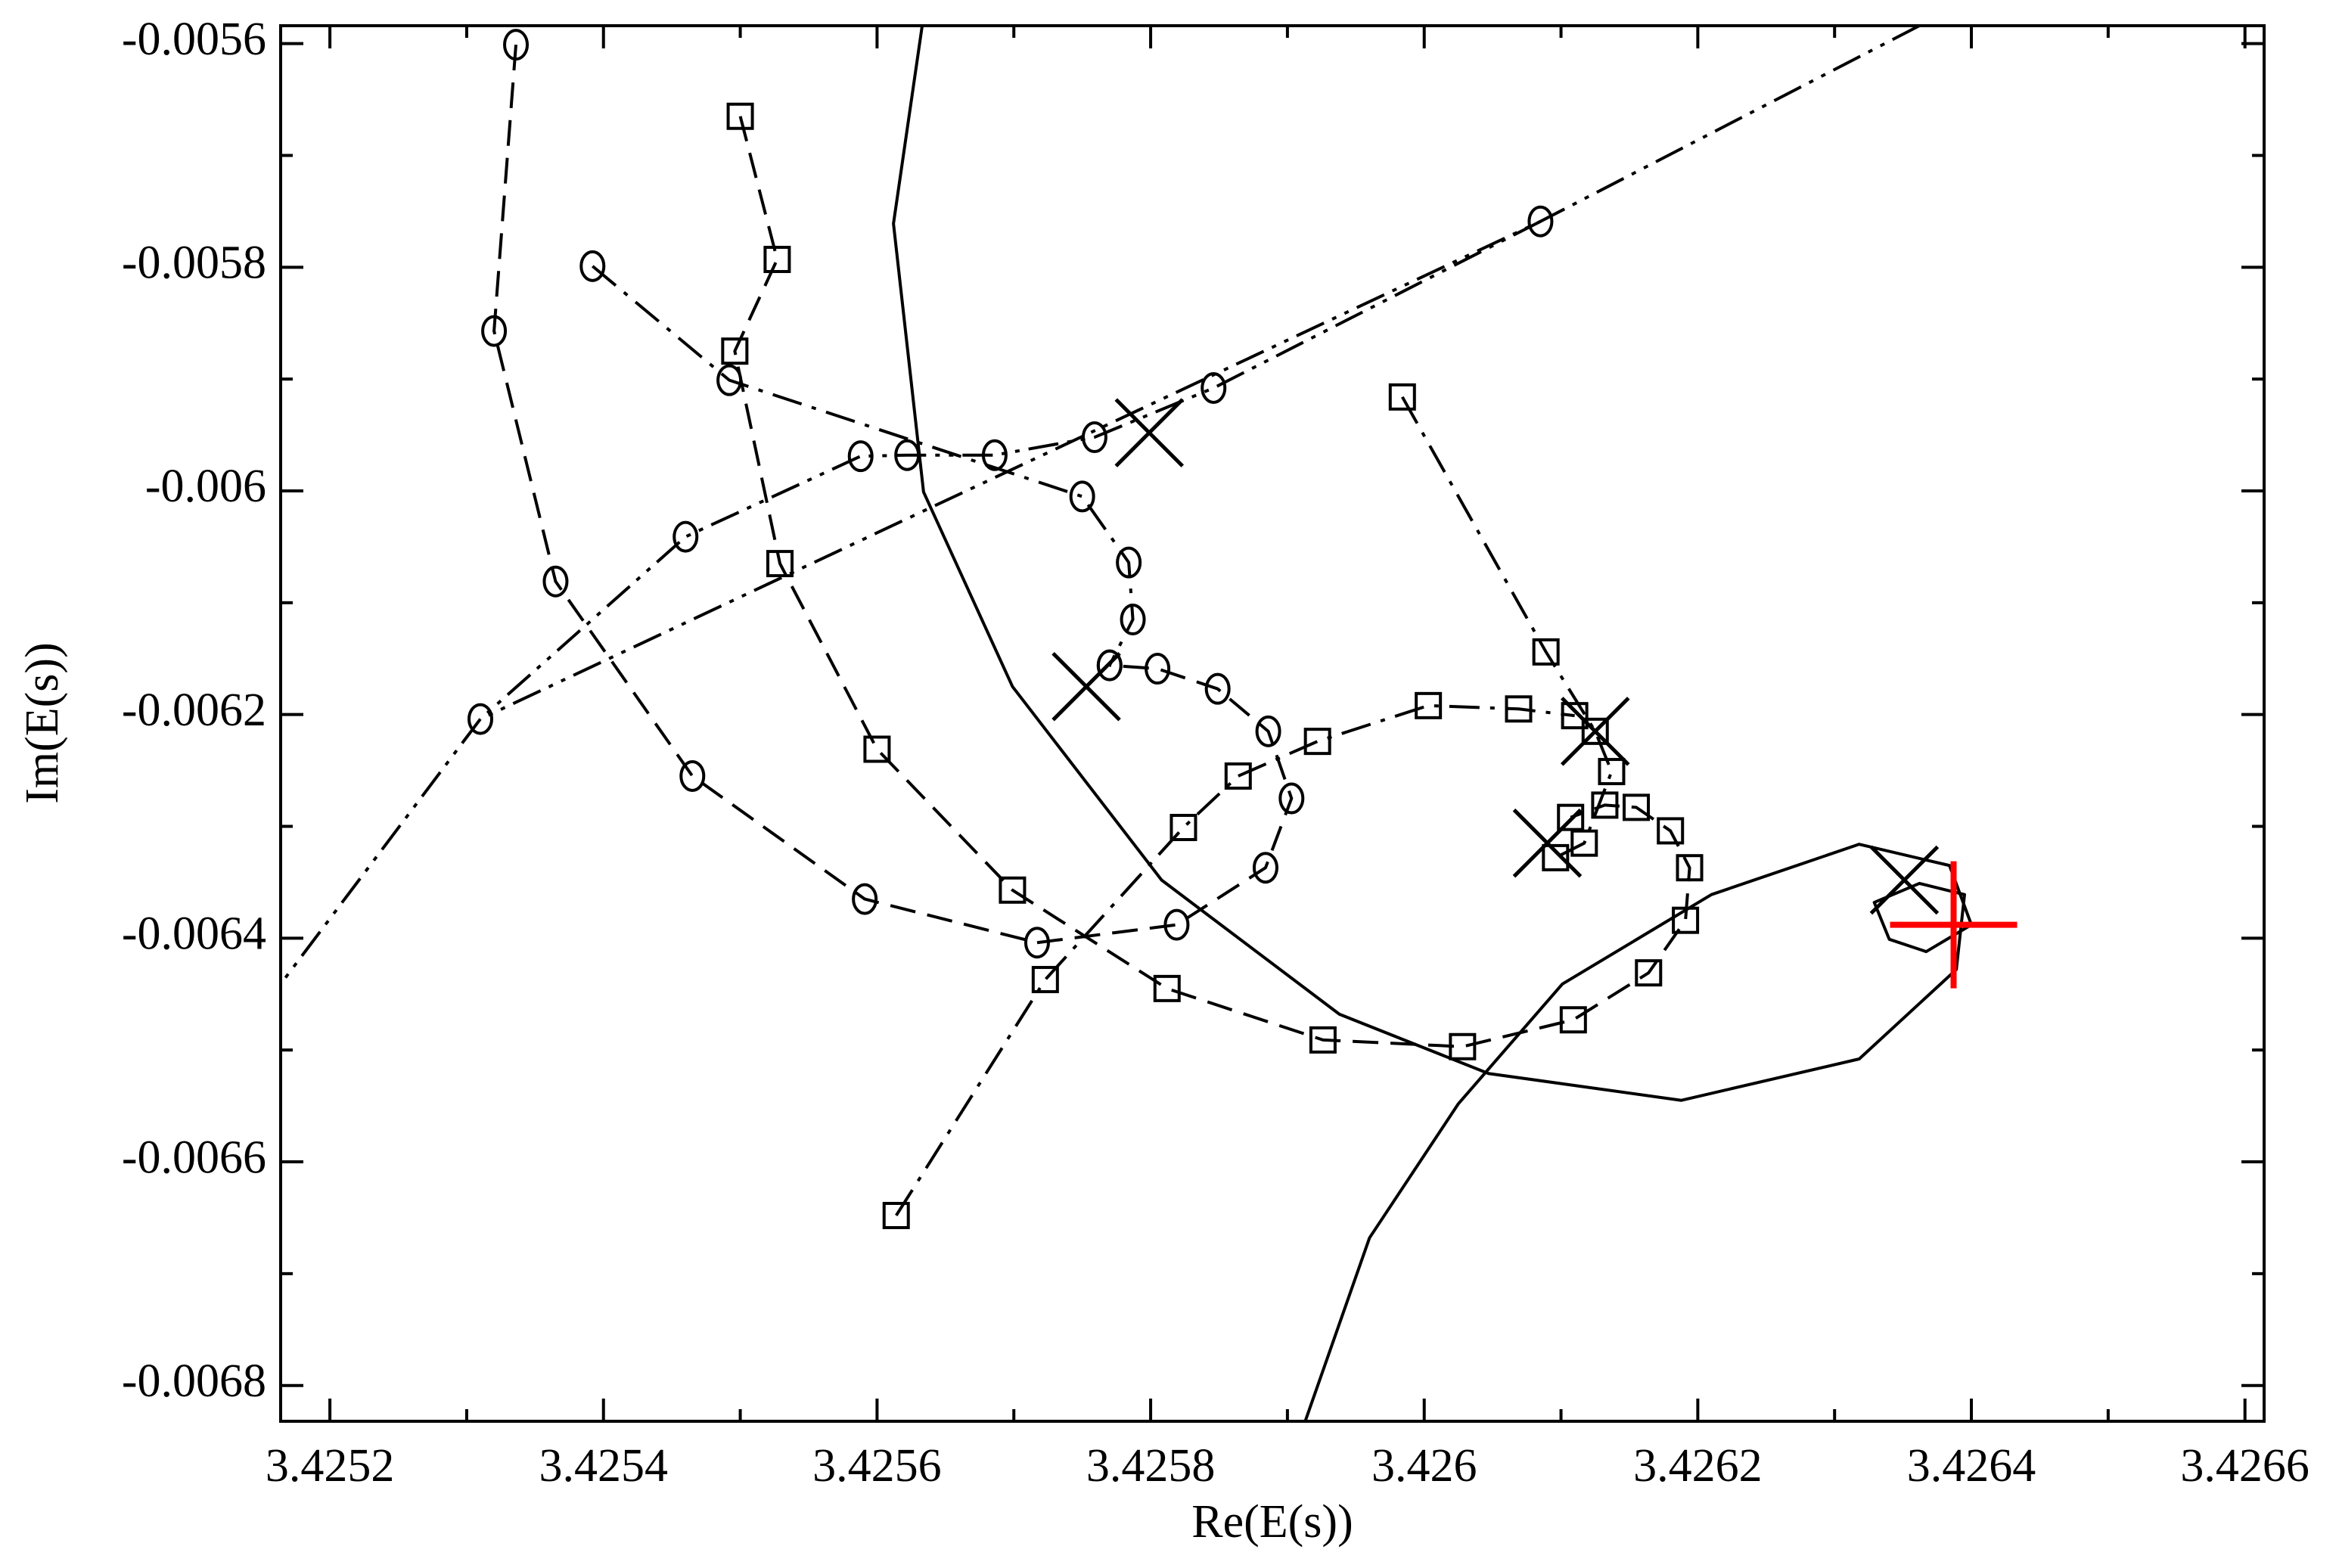 The width and height of the screenshot is (2339, 1568). What do you see at coordinates (877, 1466) in the screenshot?
I see `x-tick-label: 3.4256` at bounding box center [877, 1466].